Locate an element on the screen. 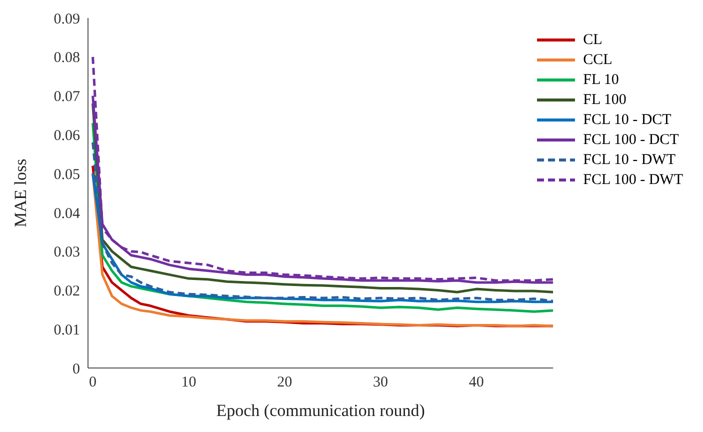 The height and width of the screenshot is (432, 703). y-tick-label: 0.09 is located at coordinates (67, 19).